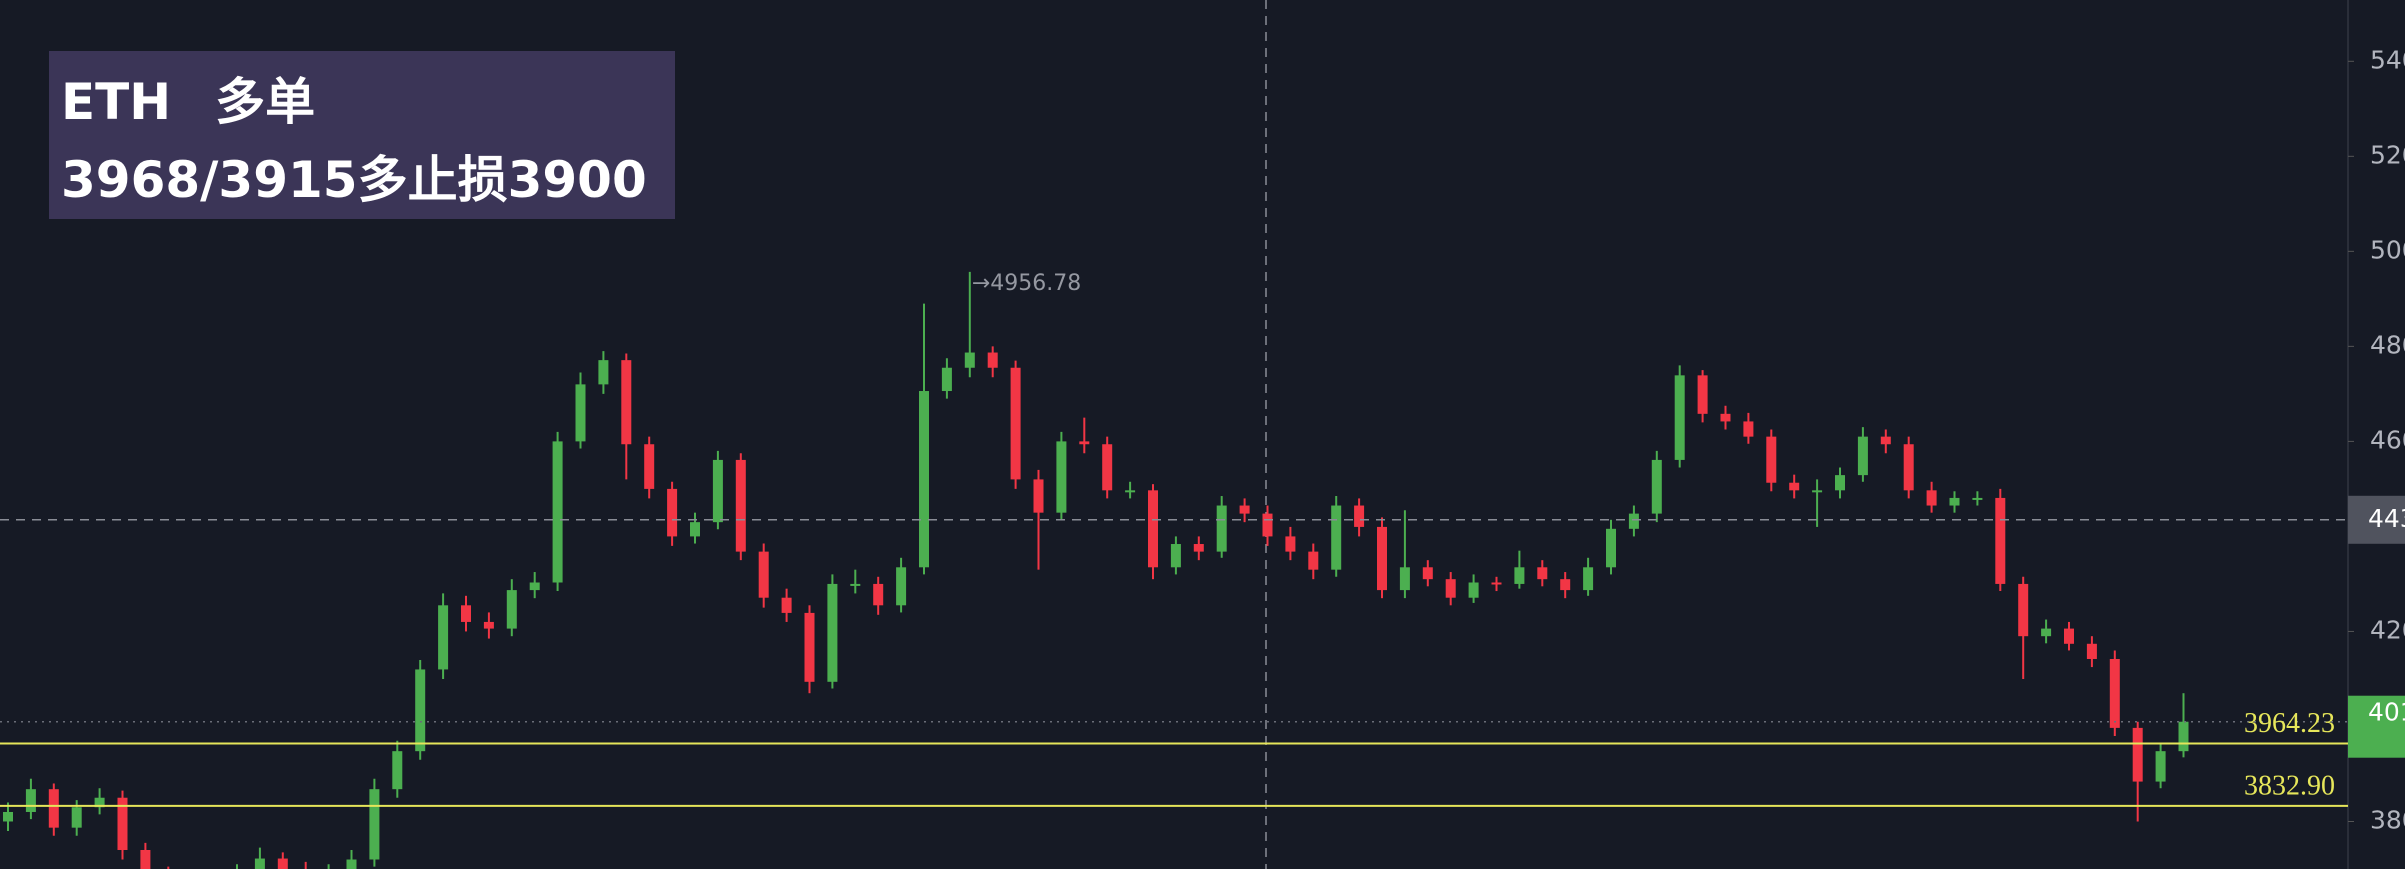 This screenshot has width=2405, height=869. I want to click on symbol: ETH, so click(116, 102).